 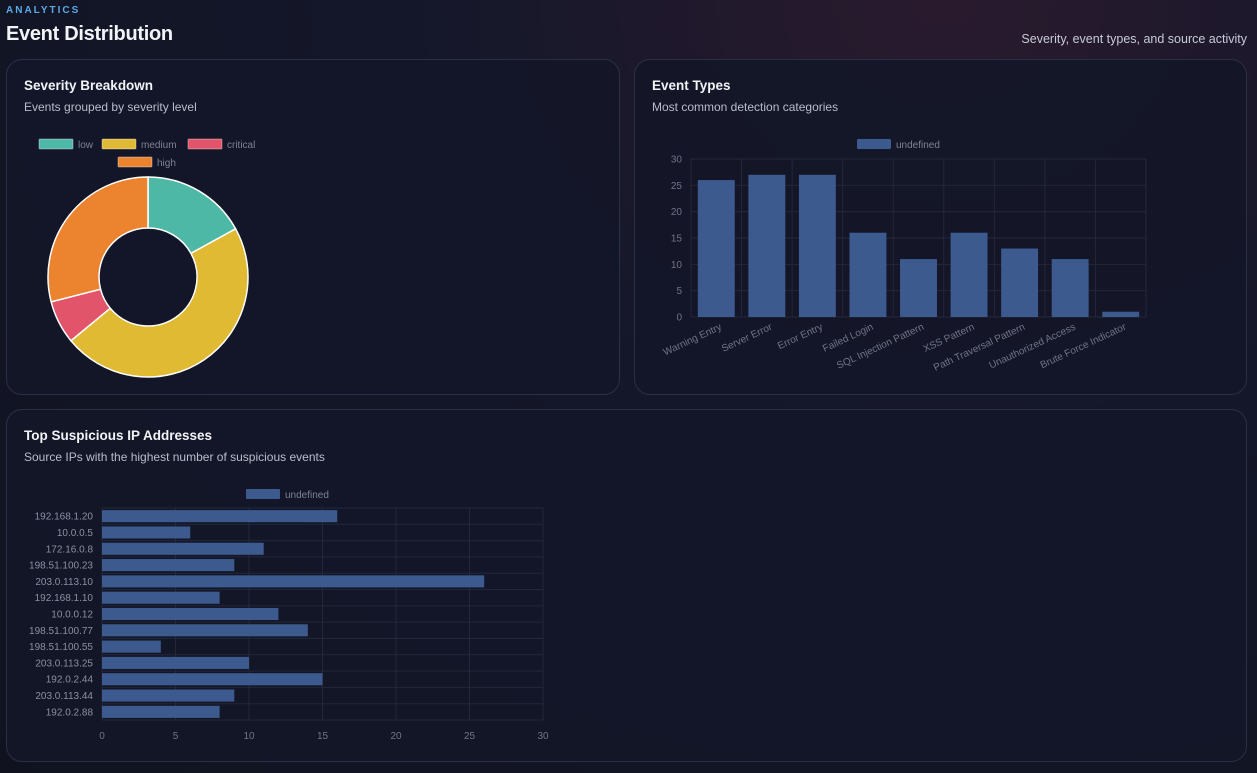 What do you see at coordinates (677, 186) in the screenshot?
I see `y-tick-label: 25` at bounding box center [677, 186].